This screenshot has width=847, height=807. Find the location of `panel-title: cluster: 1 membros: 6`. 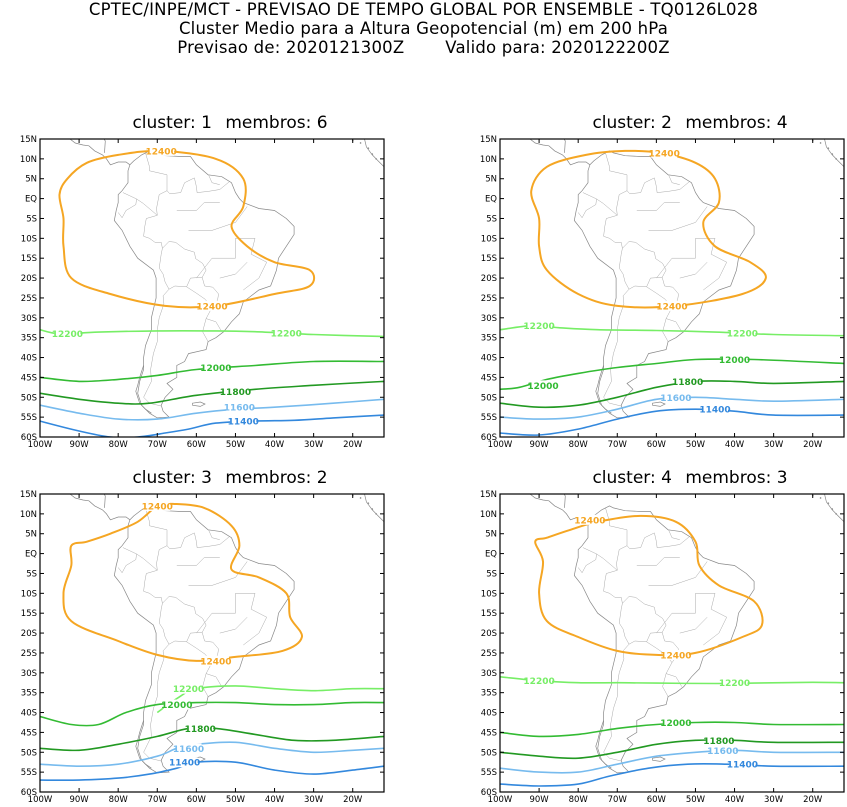

panel-title: cluster: 1 membros: 6 is located at coordinates (230, 123).